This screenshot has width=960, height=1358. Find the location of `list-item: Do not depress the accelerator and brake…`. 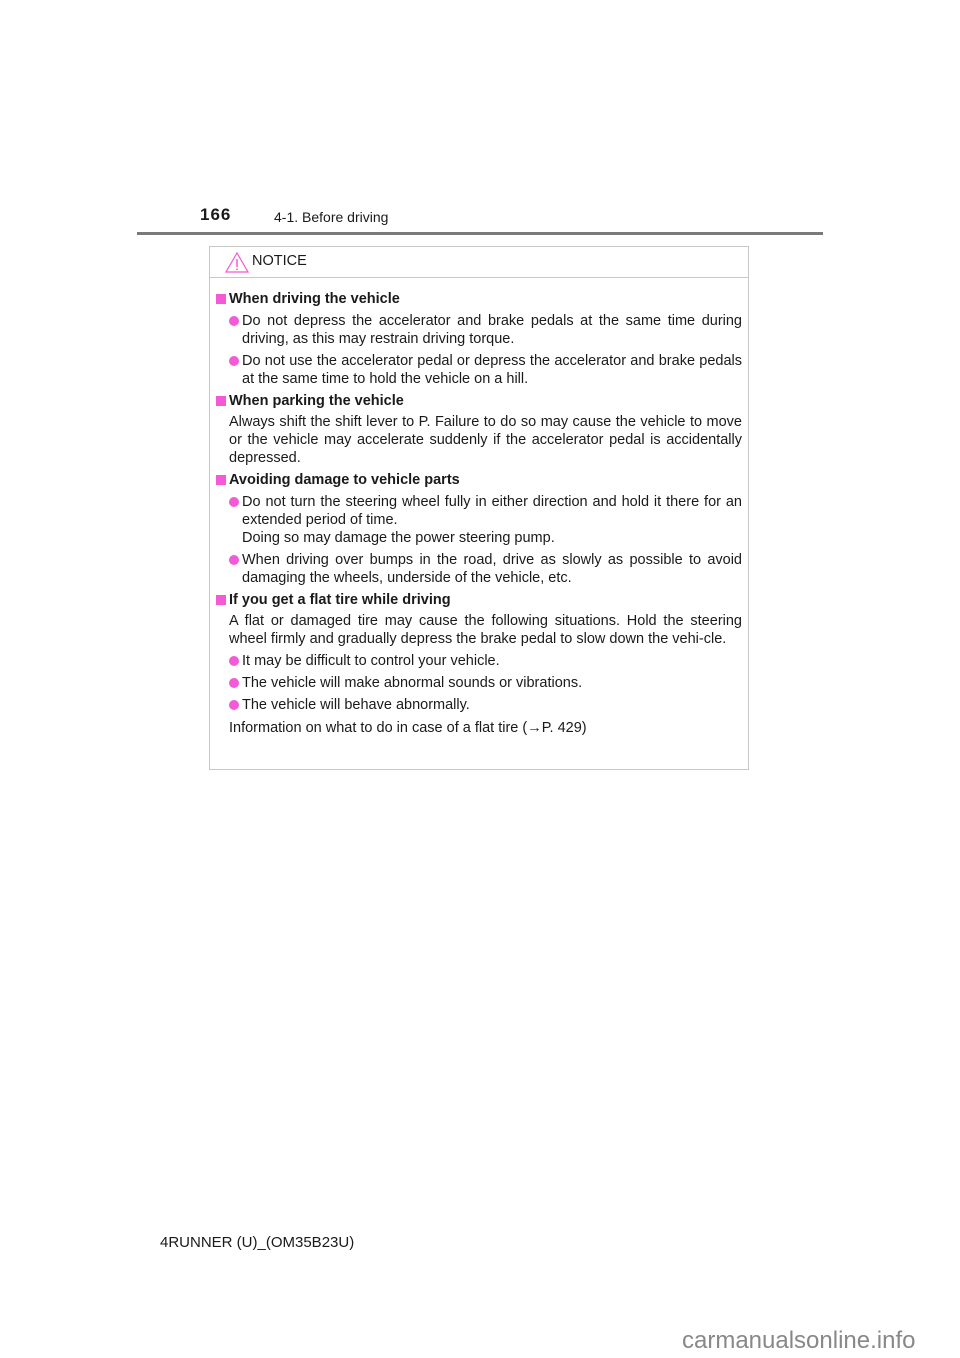

list-item: Do not depress the accelerator and brake… is located at coordinates (485, 330).